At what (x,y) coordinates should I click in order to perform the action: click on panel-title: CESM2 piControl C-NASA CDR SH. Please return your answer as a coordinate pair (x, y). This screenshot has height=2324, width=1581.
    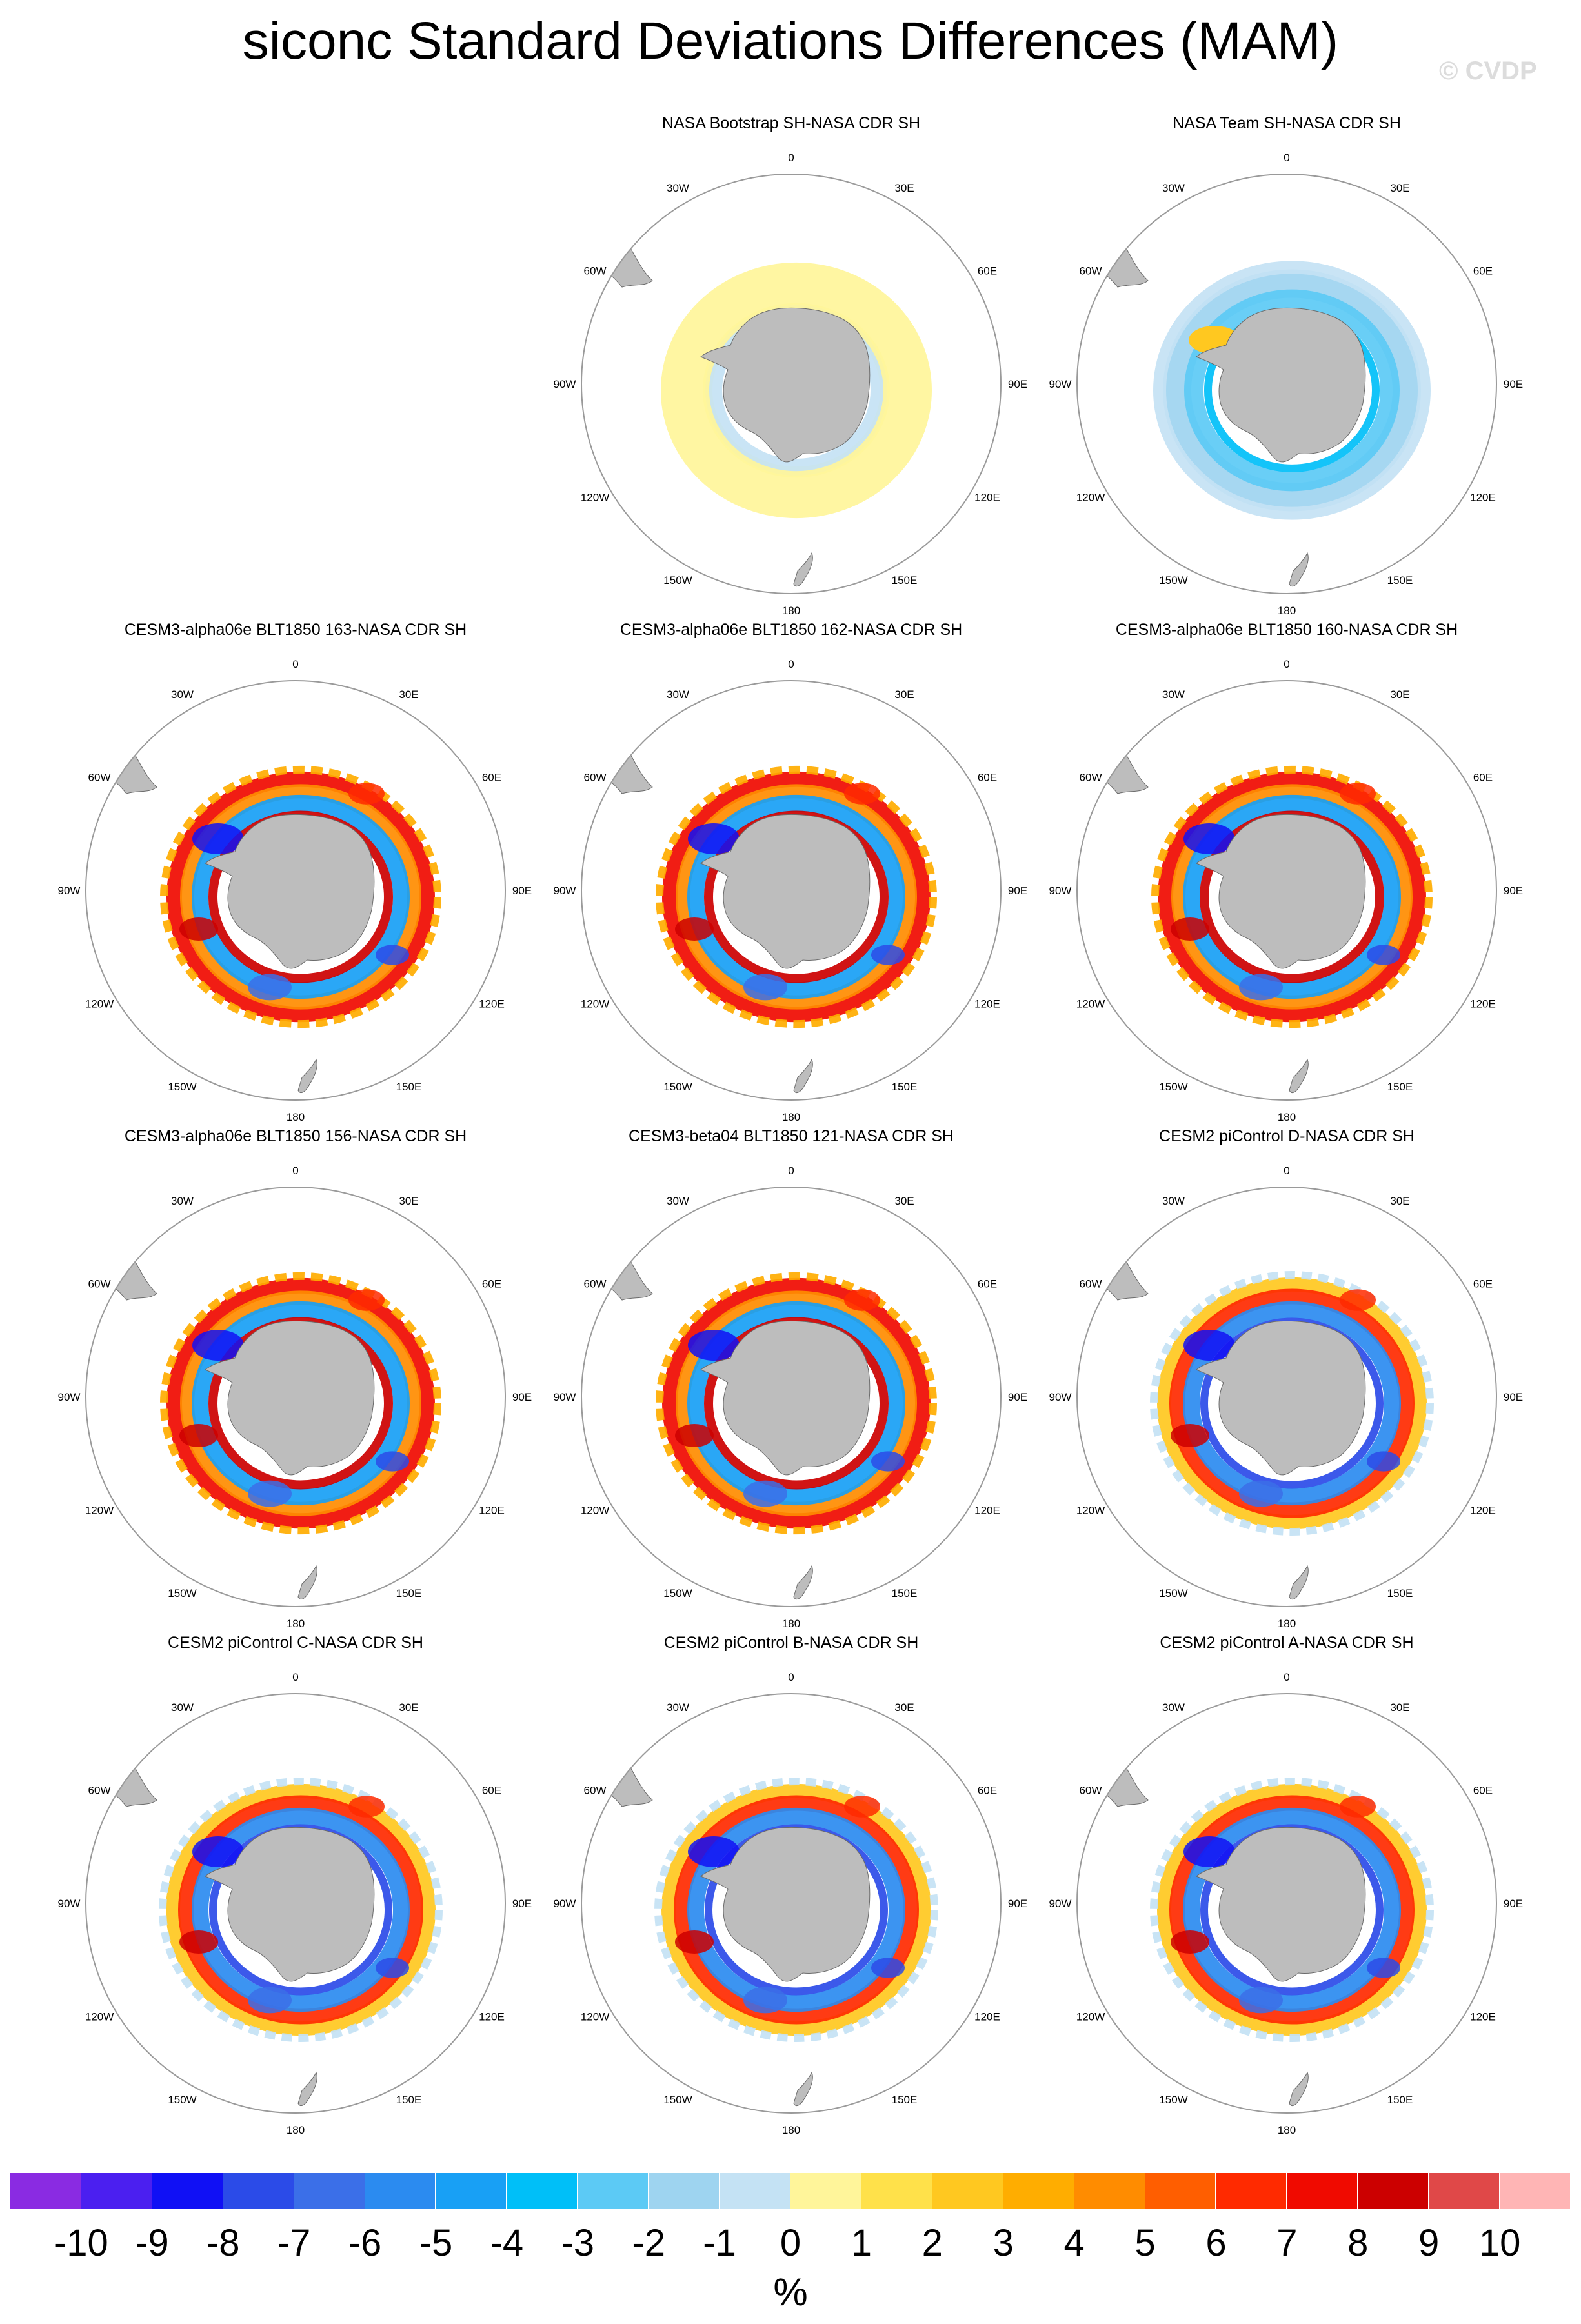
    Looking at the image, I should click on (295, 1643).